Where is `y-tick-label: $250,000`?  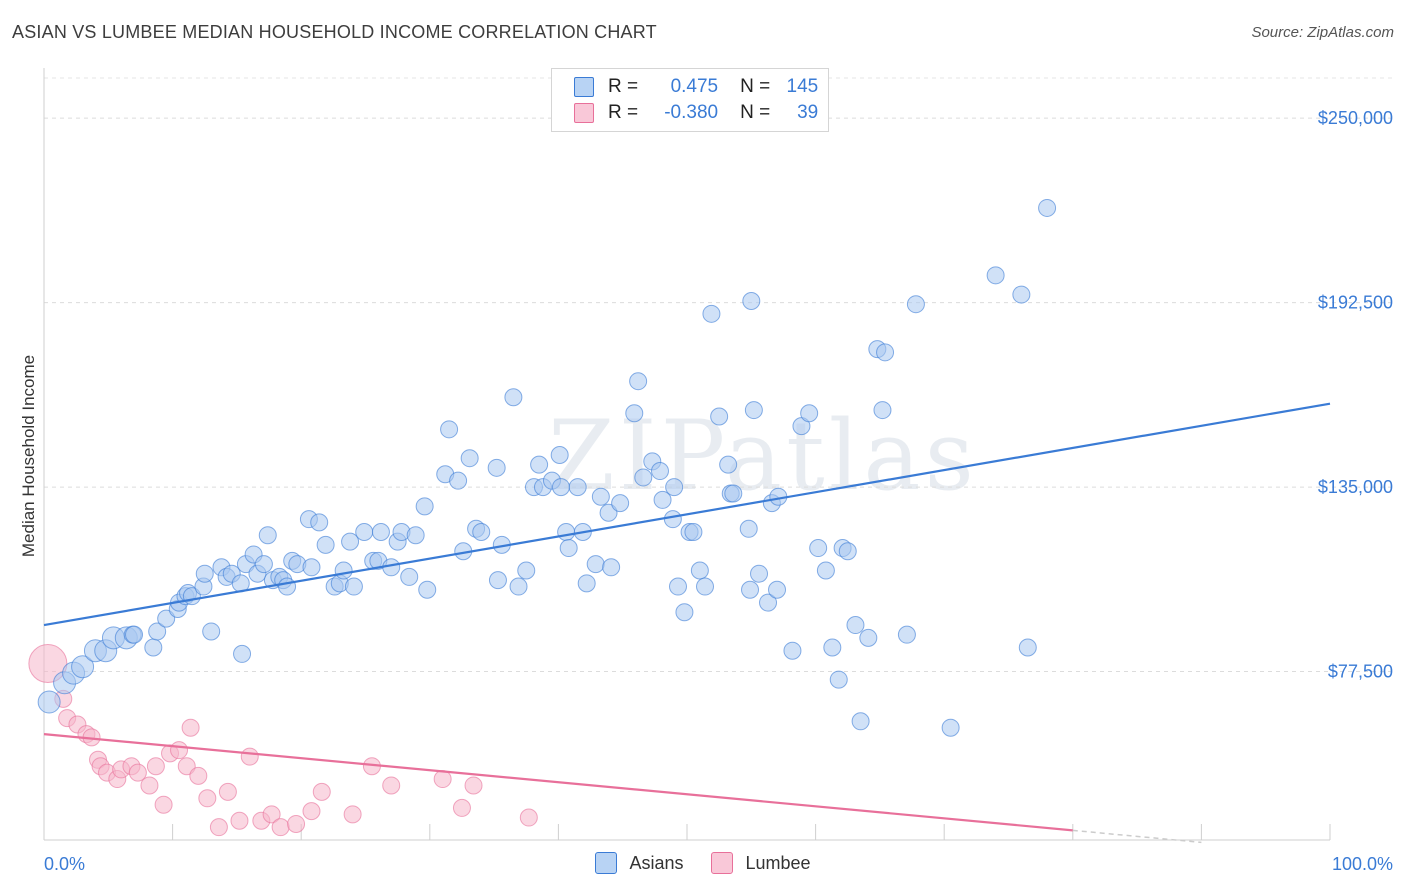
y-tick-label: $250,000 is located at coordinates (1355, 118).